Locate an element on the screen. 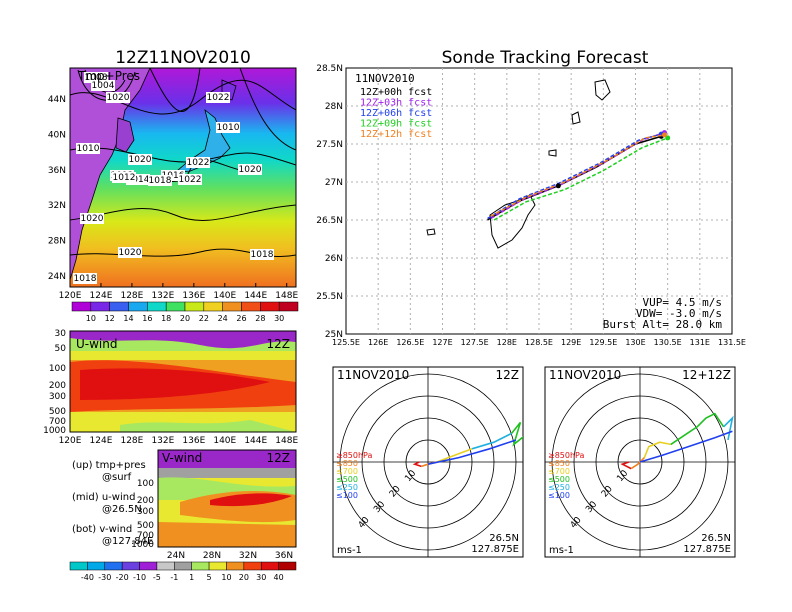 The image size is (792, 612). map-lat-tick-label: 24N is located at coordinates (57, 277).